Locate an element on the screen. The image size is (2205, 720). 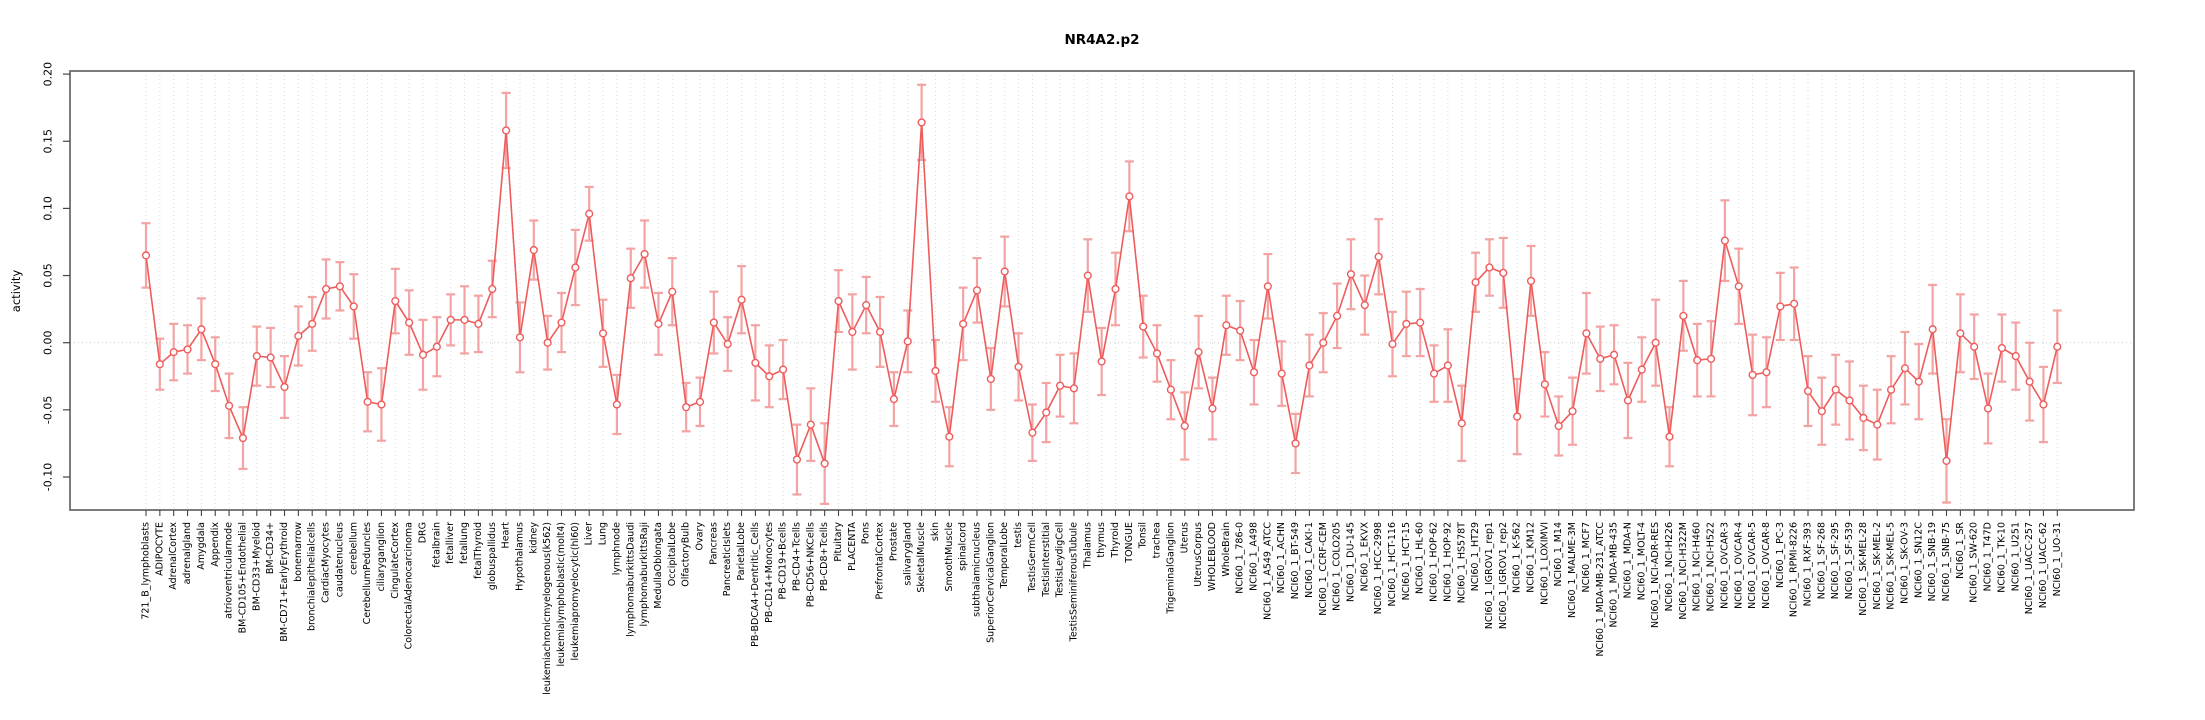
x-category-label: AdrenalCortex is located at coordinates (173, 556).